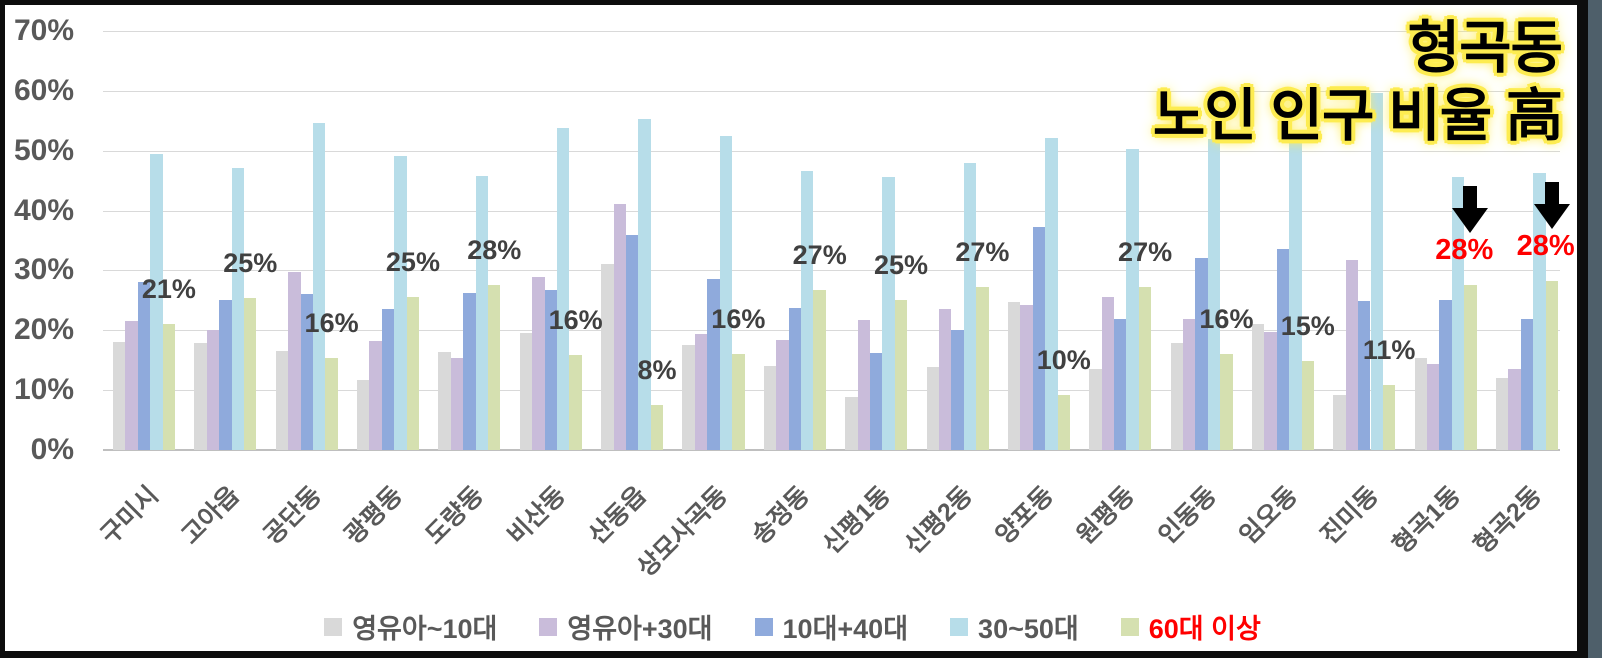  What do you see at coordinates (331, 404) in the screenshot?
I see `bar-공단동-60대 이상` at bounding box center [331, 404].